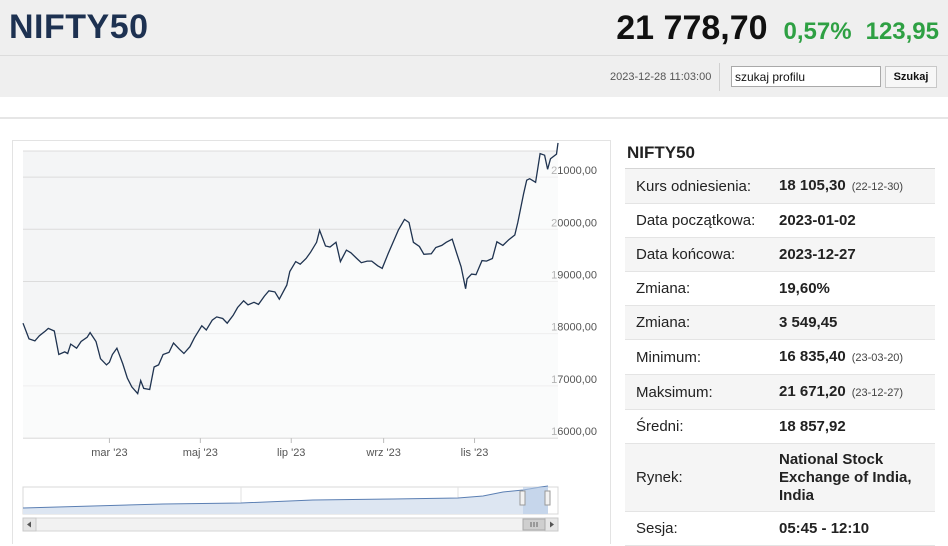  Describe the element at coordinates (574, 380) in the screenshot. I see `y-tick-label: 17000,00` at that location.